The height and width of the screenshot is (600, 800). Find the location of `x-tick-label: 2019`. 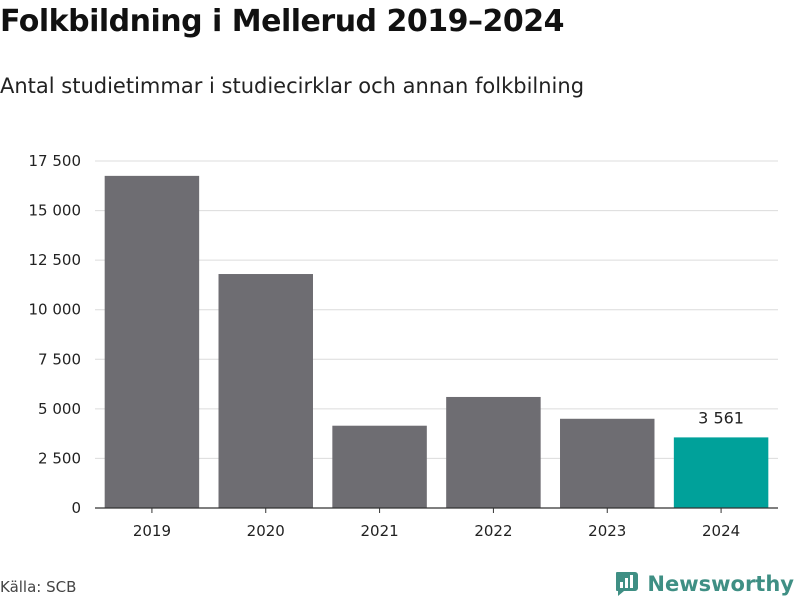

x-tick-label: 2019 is located at coordinates (152, 531).